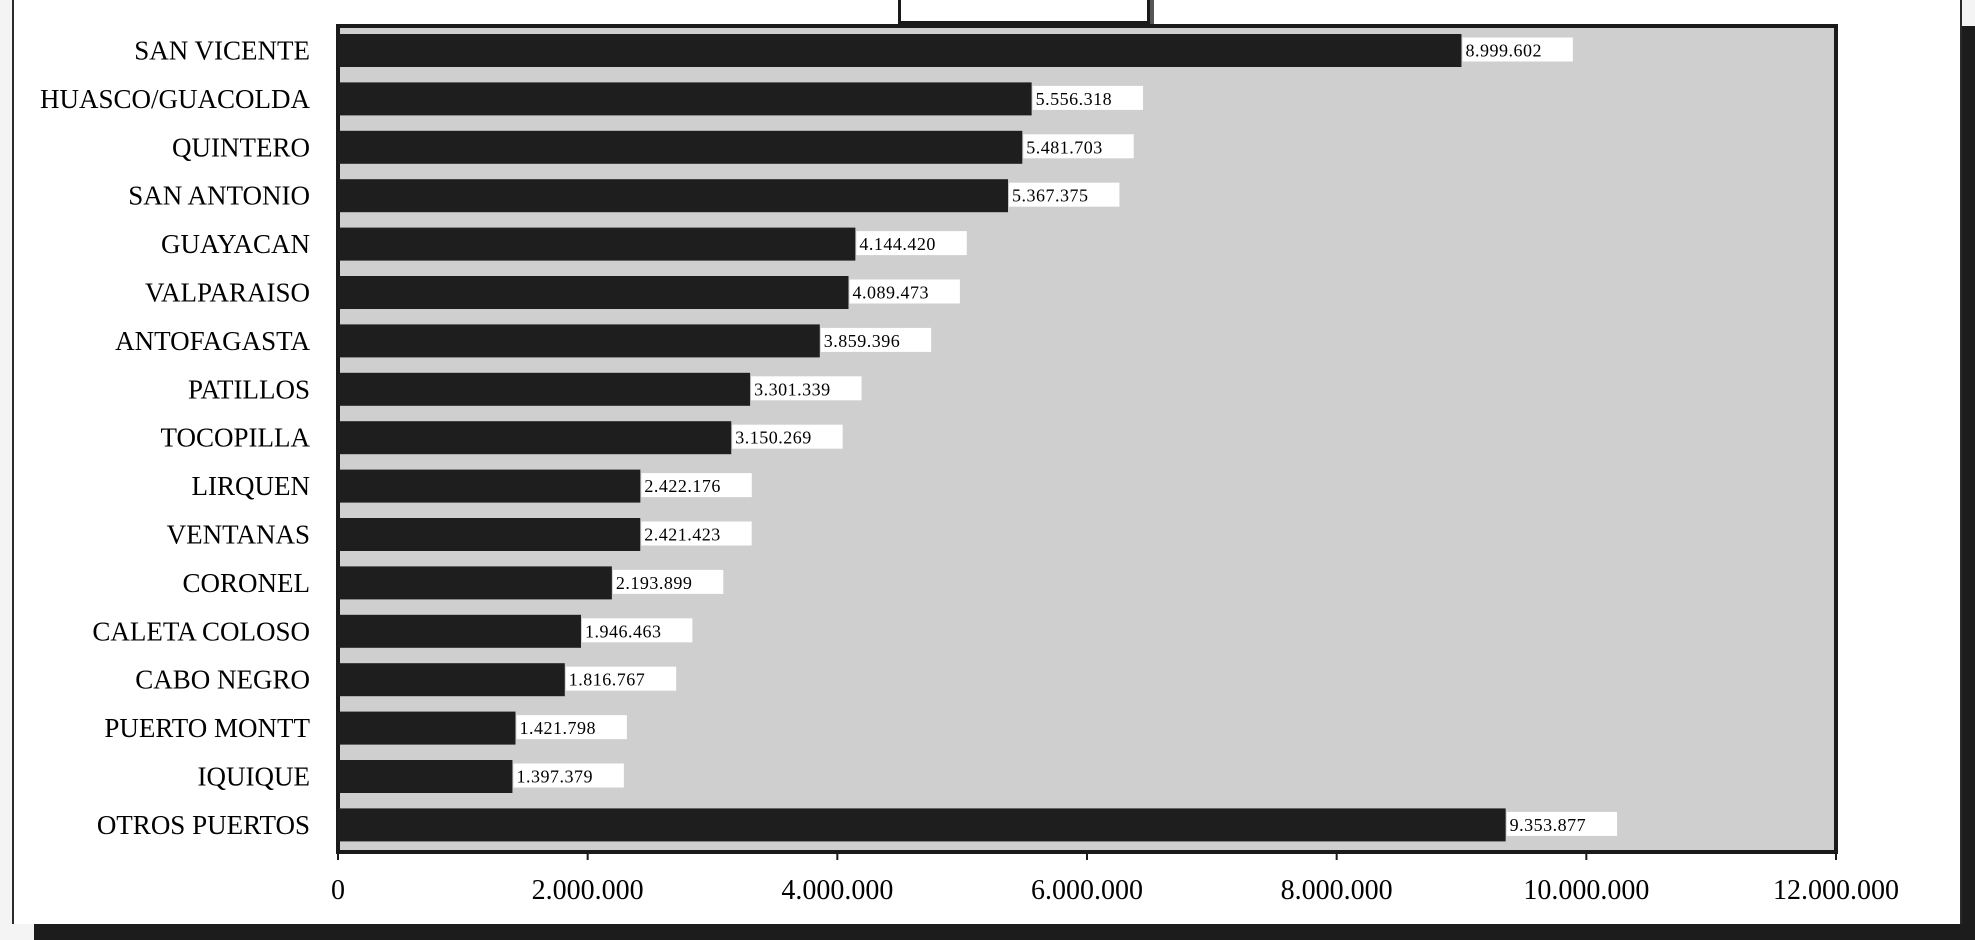 Image resolution: width=1975 pixels, height=940 pixels. Describe the element at coordinates (222, 680) in the screenshot. I see `category-label: CABO NEGRO` at that location.